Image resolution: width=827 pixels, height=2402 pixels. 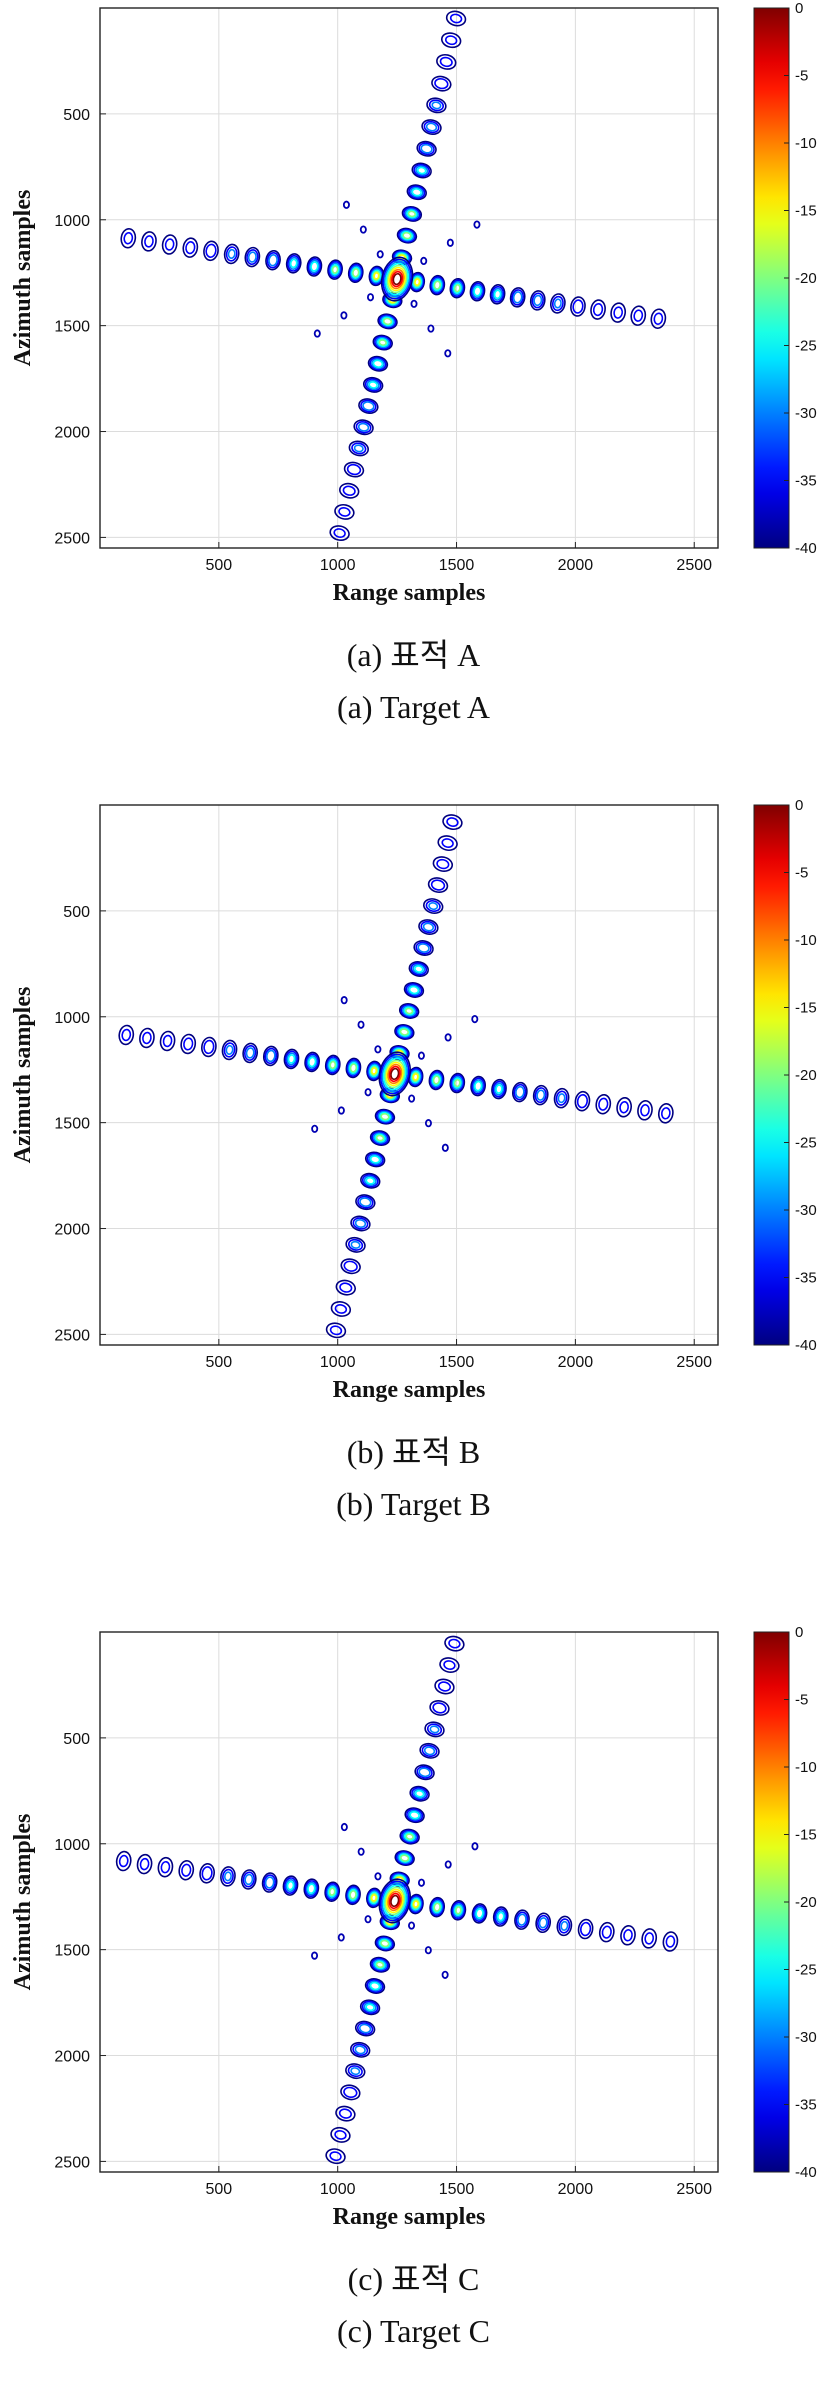 What do you see at coordinates (576, 2189) in the screenshot?
I see `x-tick-label: 2000` at bounding box center [576, 2189].